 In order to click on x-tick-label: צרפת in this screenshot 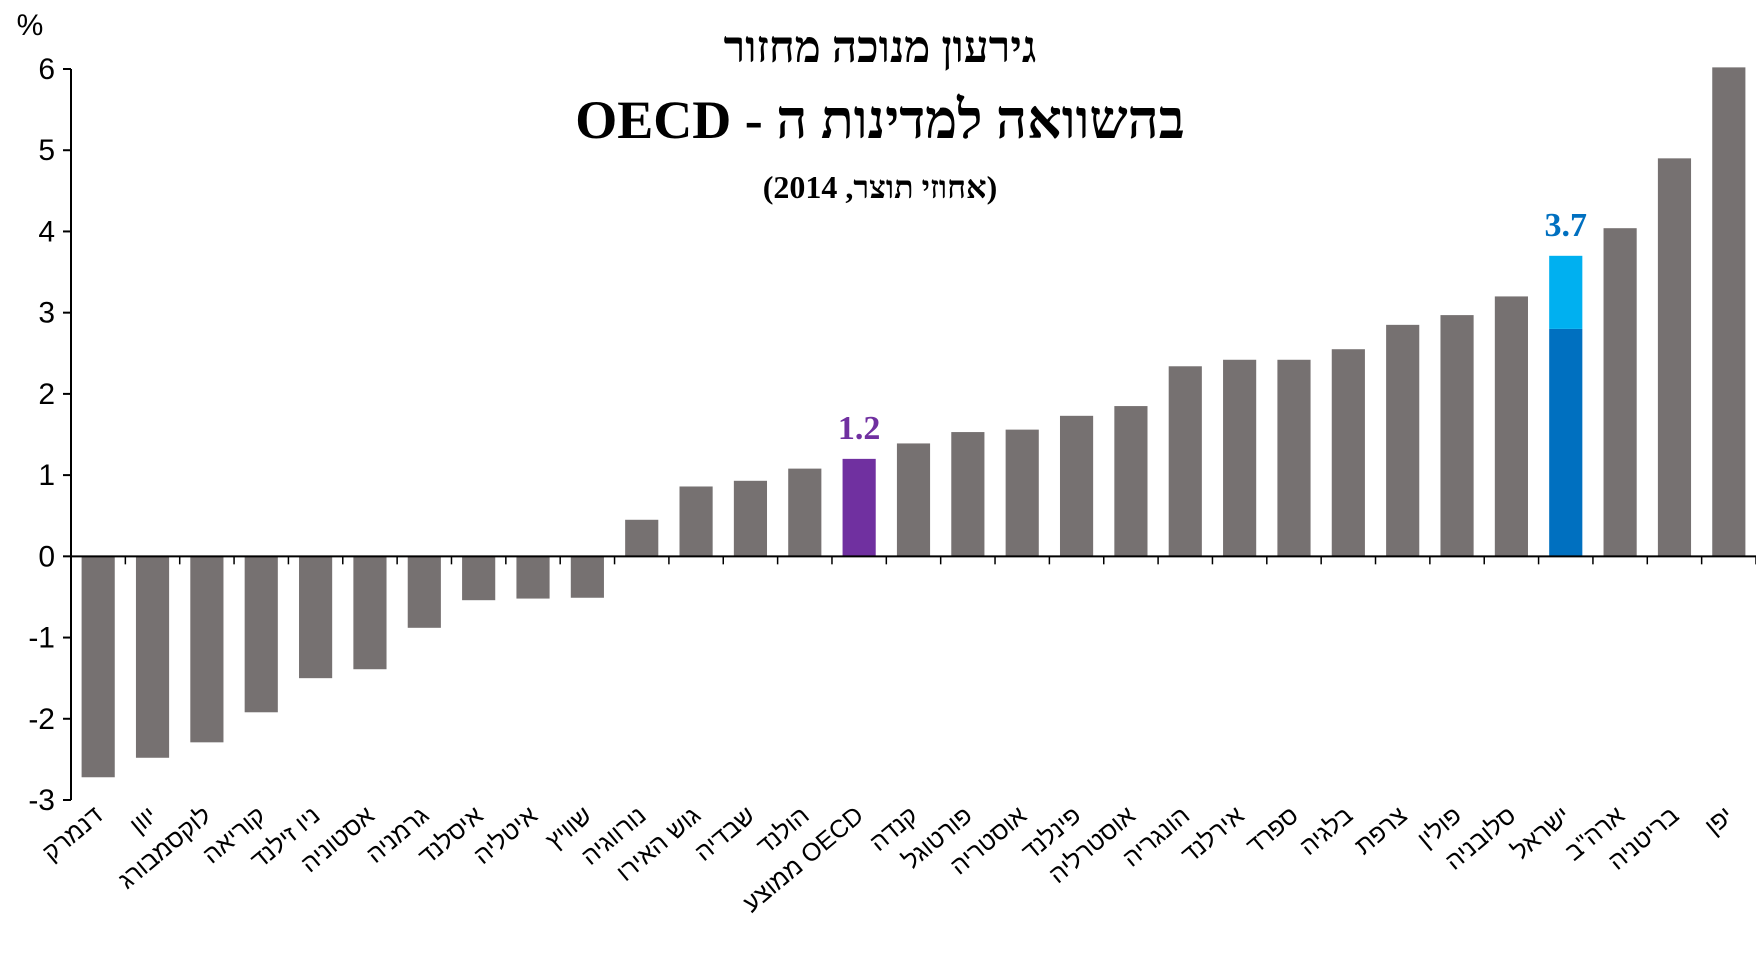, I will do `click(1381, 830)`.